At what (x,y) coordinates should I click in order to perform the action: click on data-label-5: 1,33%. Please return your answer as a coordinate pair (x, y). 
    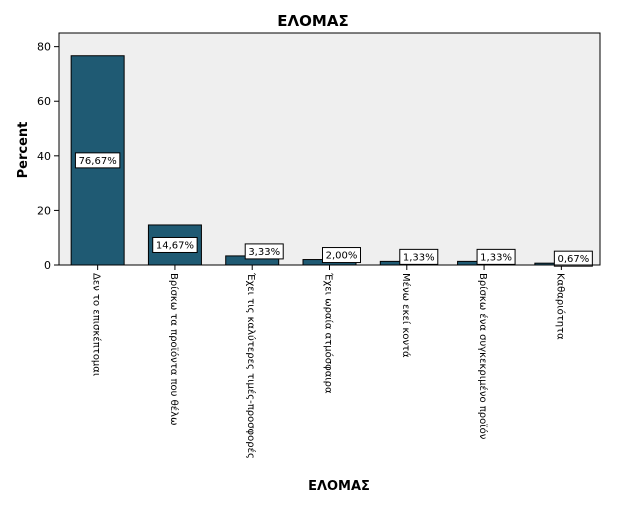
    Looking at the image, I should click on (496, 257).